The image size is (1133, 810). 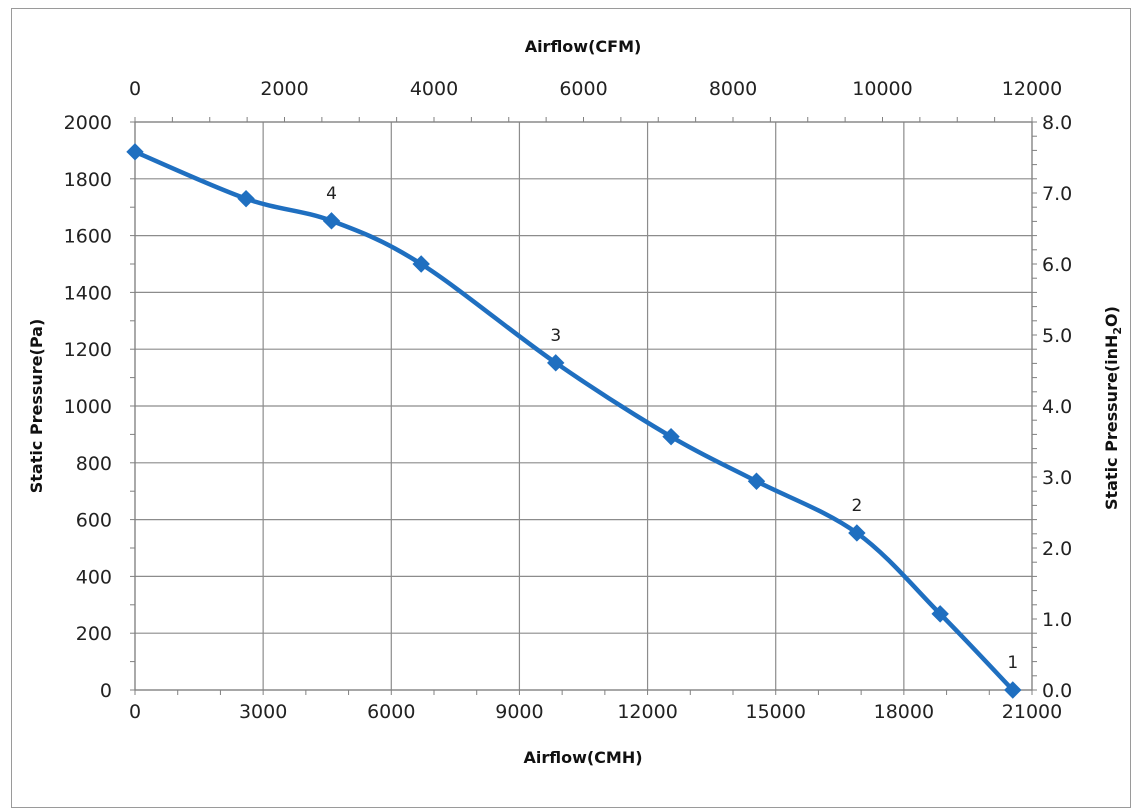 I want to click on x-top-axis-title: Airflow(CFM), so click(x=583, y=46).